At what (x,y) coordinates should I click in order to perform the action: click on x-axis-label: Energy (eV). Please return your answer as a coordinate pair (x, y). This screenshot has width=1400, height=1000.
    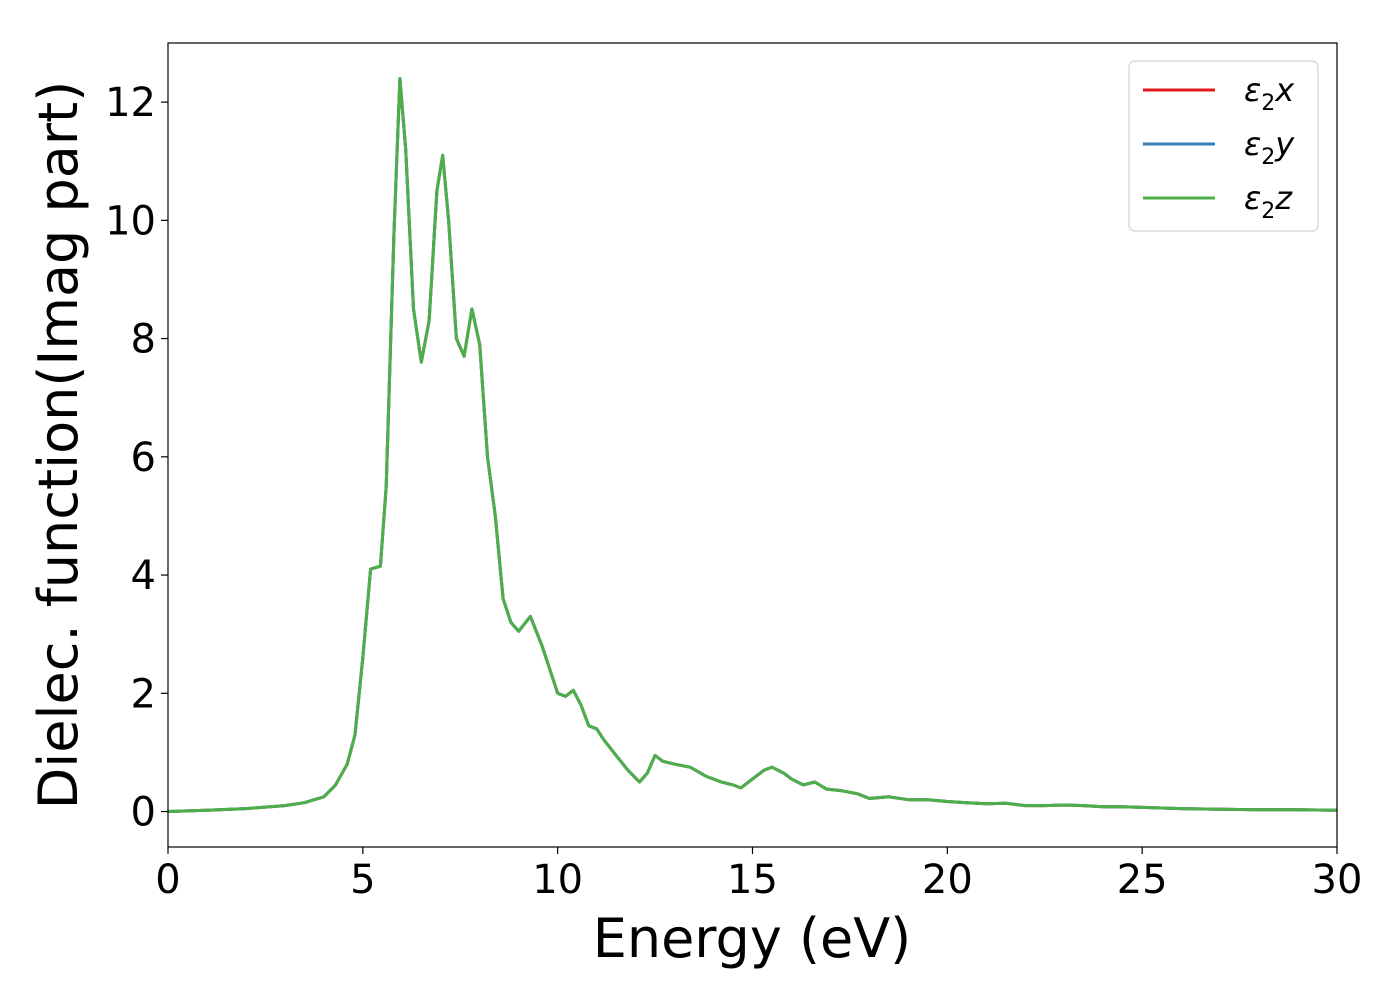
    Looking at the image, I should click on (752, 938).